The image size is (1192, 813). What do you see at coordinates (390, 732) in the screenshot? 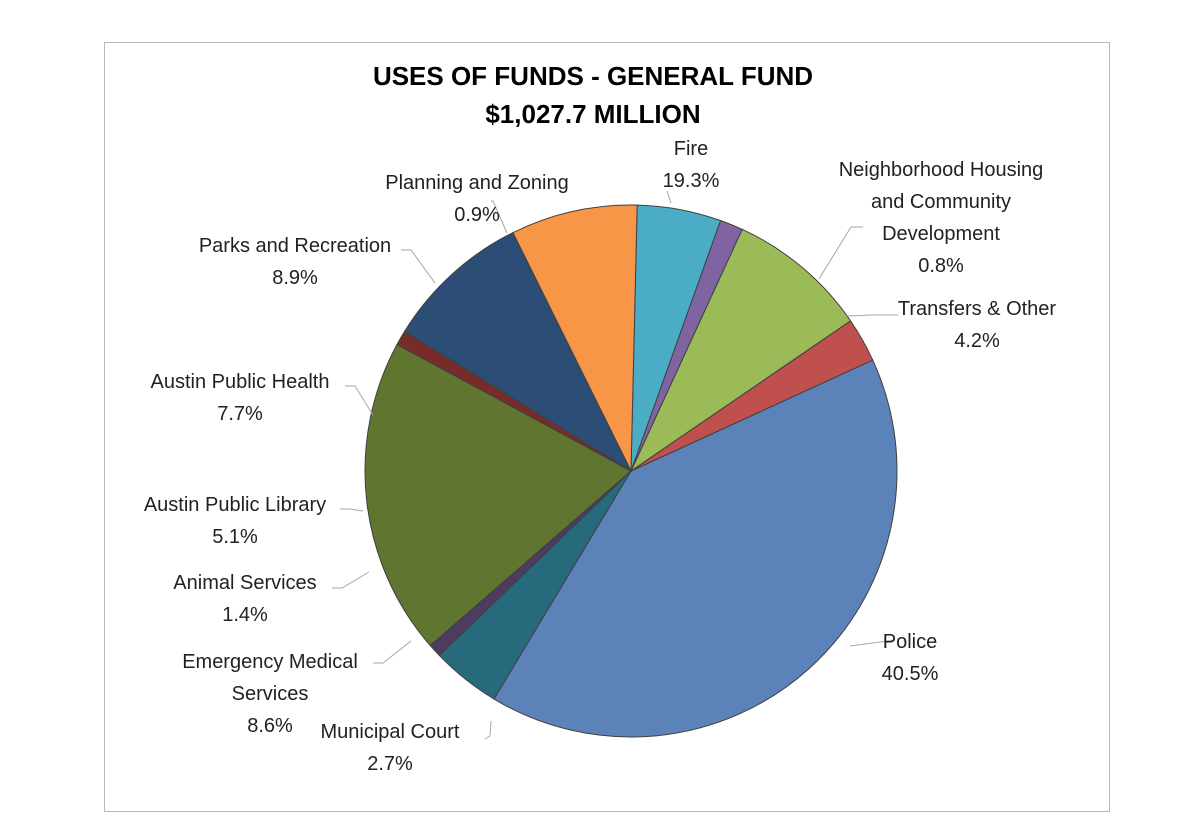
I see `slice-name-label: Municipal Court` at bounding box center [390, 732].